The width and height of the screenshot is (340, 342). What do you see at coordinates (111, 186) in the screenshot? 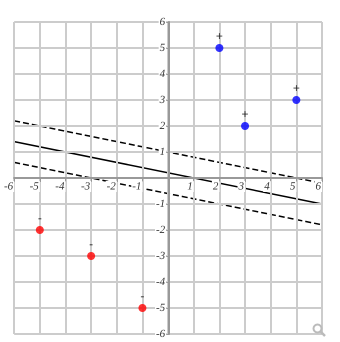
I see `x-tick-label: -2` at bounding box center [111, 186].